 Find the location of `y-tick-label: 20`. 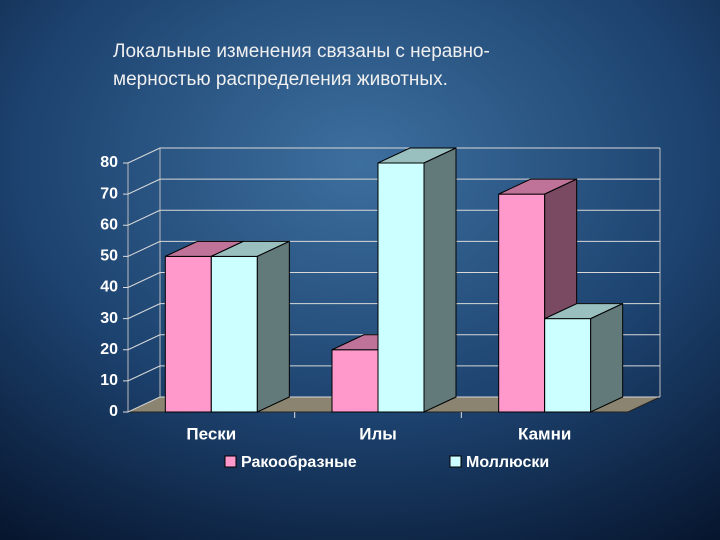

y-tick-label: 20 is located at coordinates (109, 349).